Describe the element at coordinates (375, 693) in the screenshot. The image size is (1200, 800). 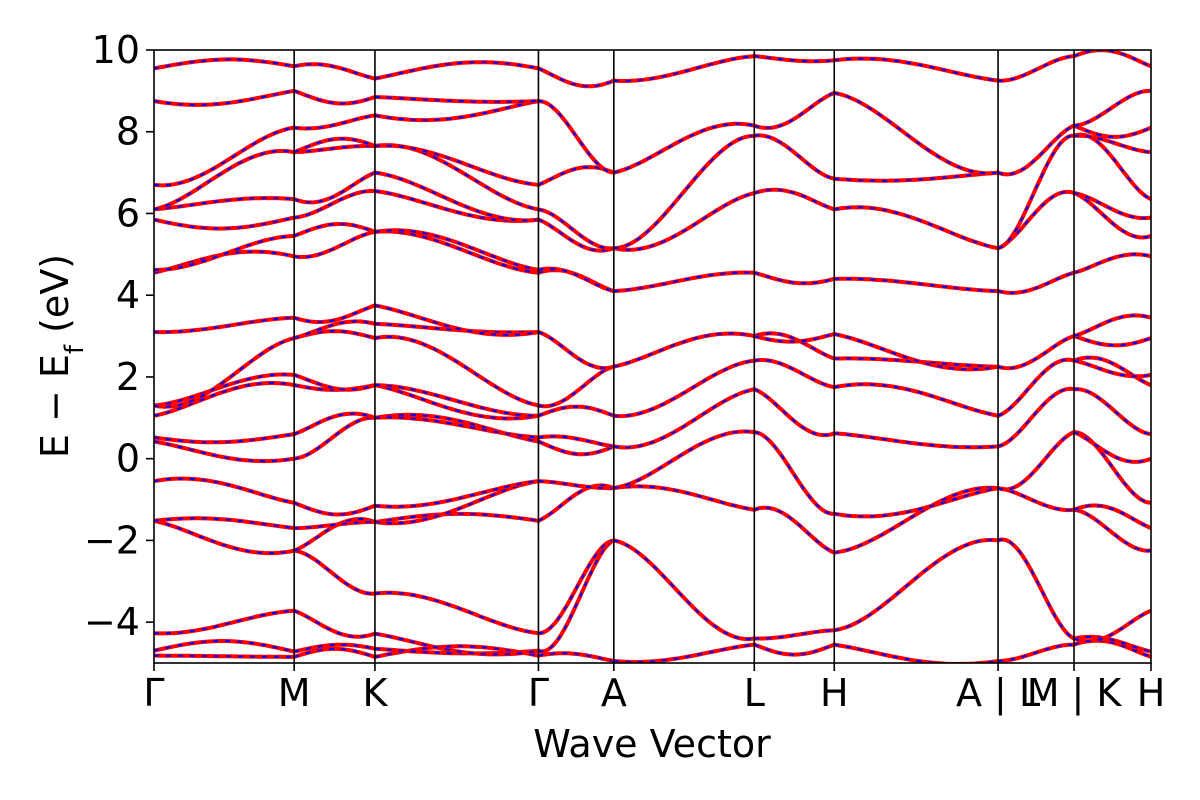
I see `x-tick-label: K` at that location.